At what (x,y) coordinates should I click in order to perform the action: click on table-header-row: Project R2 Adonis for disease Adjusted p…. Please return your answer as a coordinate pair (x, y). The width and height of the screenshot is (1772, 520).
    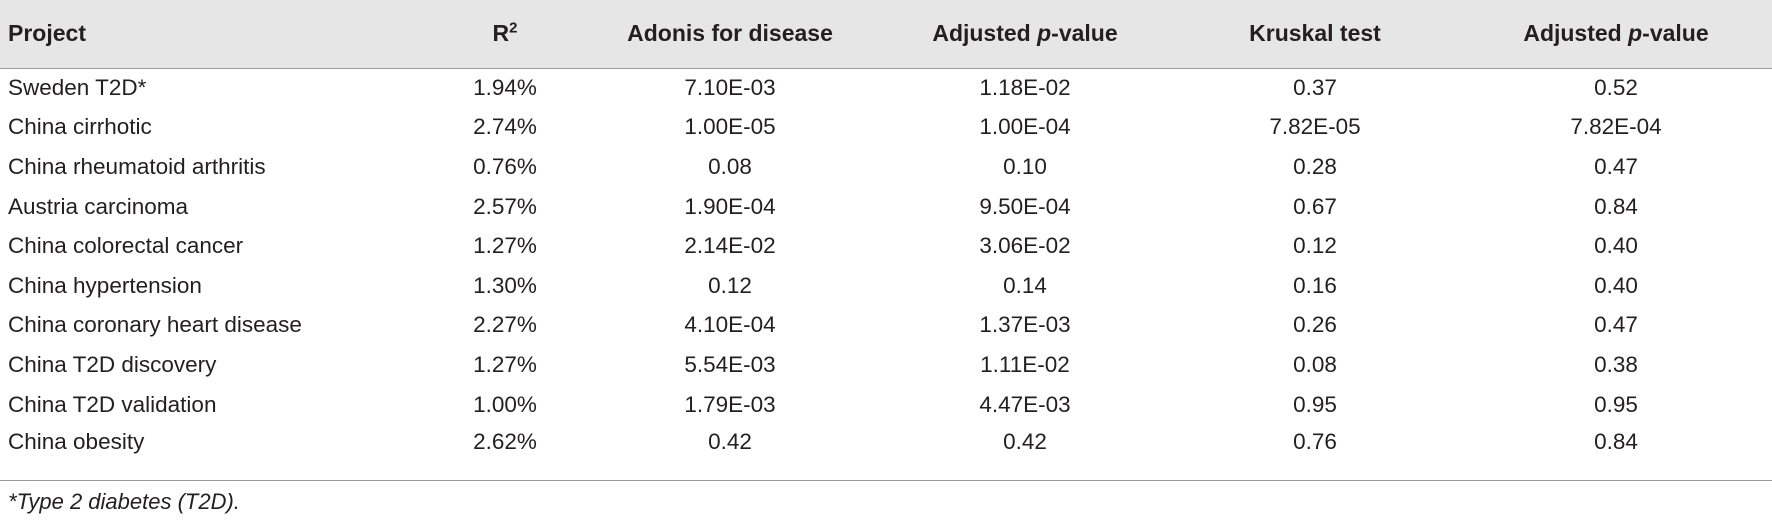
    Looking at the image, I should click on (886, 34).